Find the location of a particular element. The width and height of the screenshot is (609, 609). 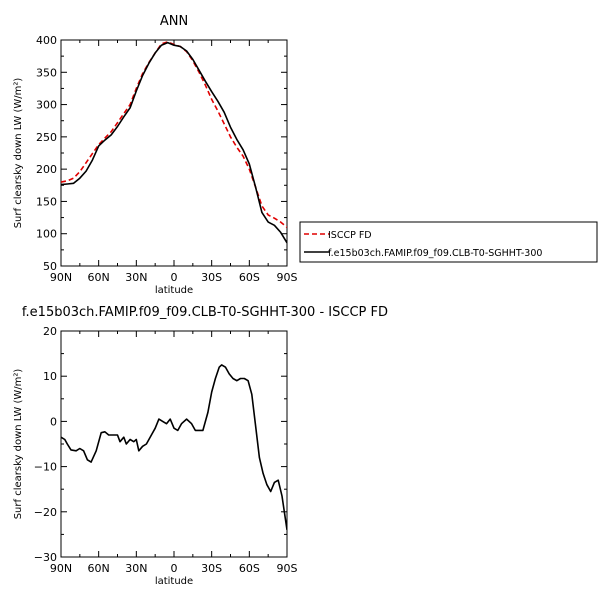

y-tick-label: 300 is located at coordinates (46, 105).